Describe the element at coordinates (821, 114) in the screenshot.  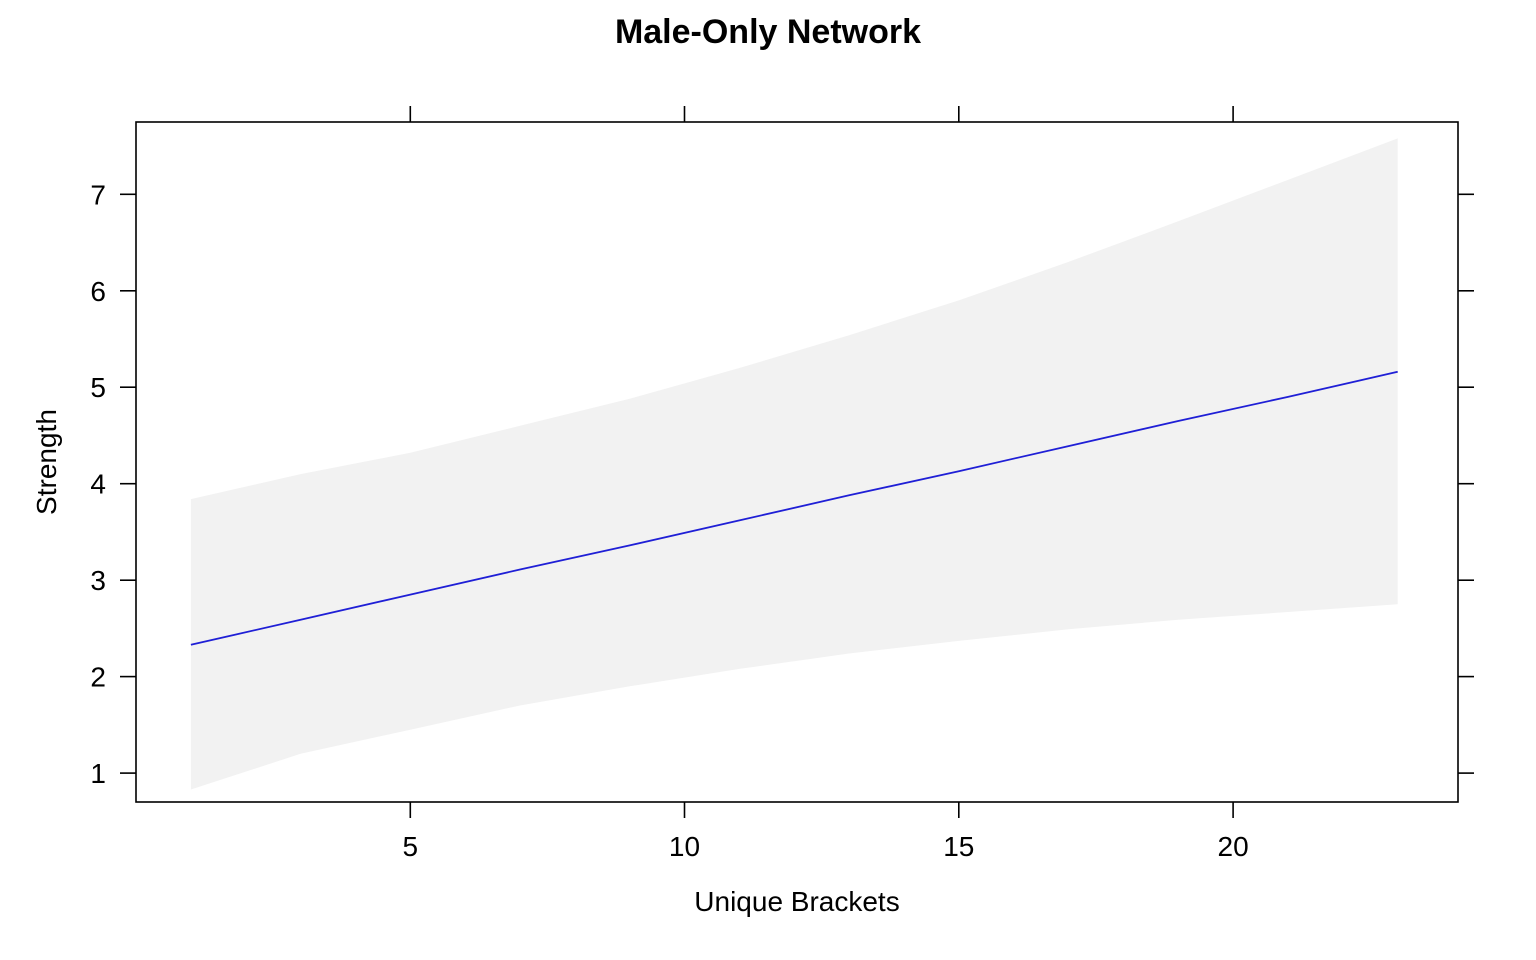
I see `x-axis-top-ticks` at that location.